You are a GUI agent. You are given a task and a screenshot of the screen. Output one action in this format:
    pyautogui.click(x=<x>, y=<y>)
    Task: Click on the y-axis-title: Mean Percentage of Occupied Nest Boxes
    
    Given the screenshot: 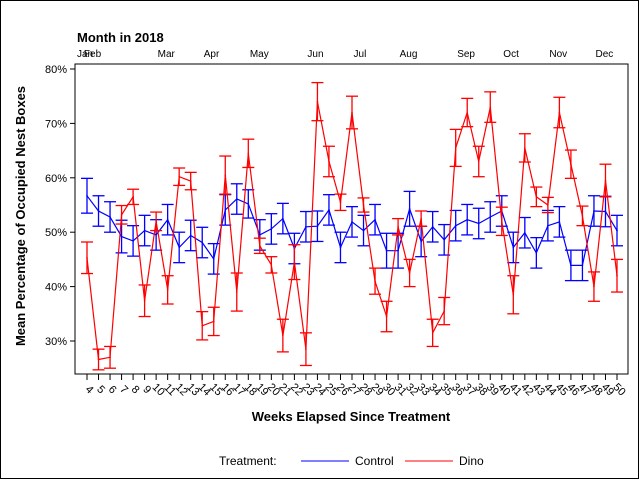 What is the action you would take?
    pyautogui.click(x=20, y=216)
    